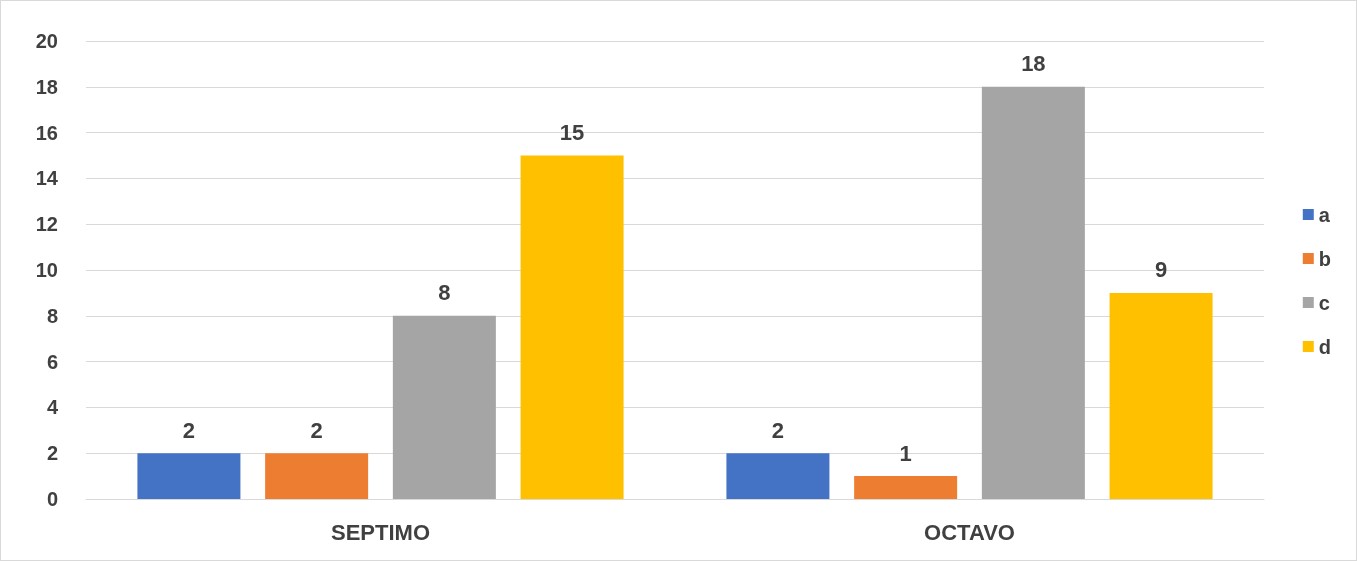  Describe the element at coordinates (444, 293) in the screenshot. I see `data-label: 8` at that location.